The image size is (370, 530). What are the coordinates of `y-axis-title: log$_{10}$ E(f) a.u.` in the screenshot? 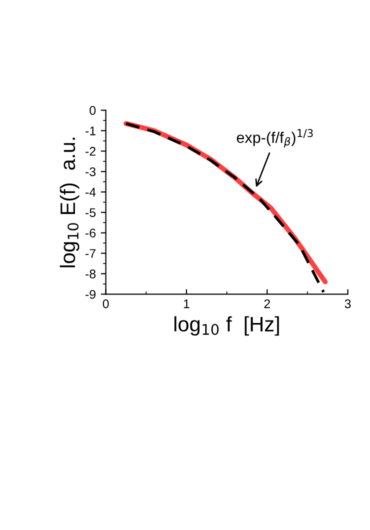 It's located at (70, 203).